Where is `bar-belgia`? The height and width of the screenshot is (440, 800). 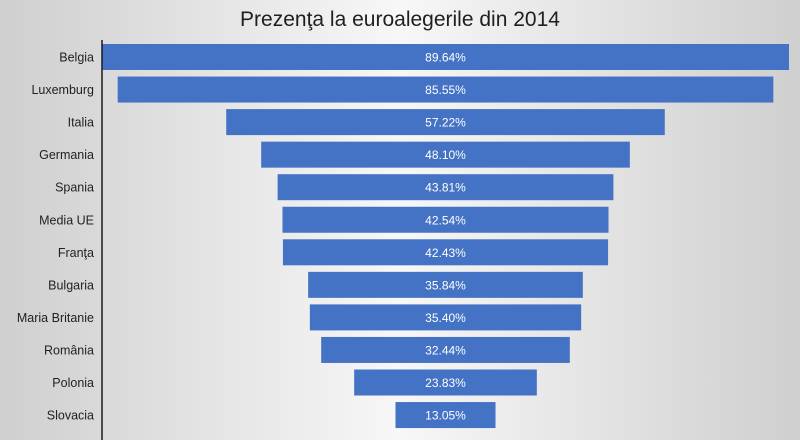
bar-belgia is located at coordinates (445, 57).